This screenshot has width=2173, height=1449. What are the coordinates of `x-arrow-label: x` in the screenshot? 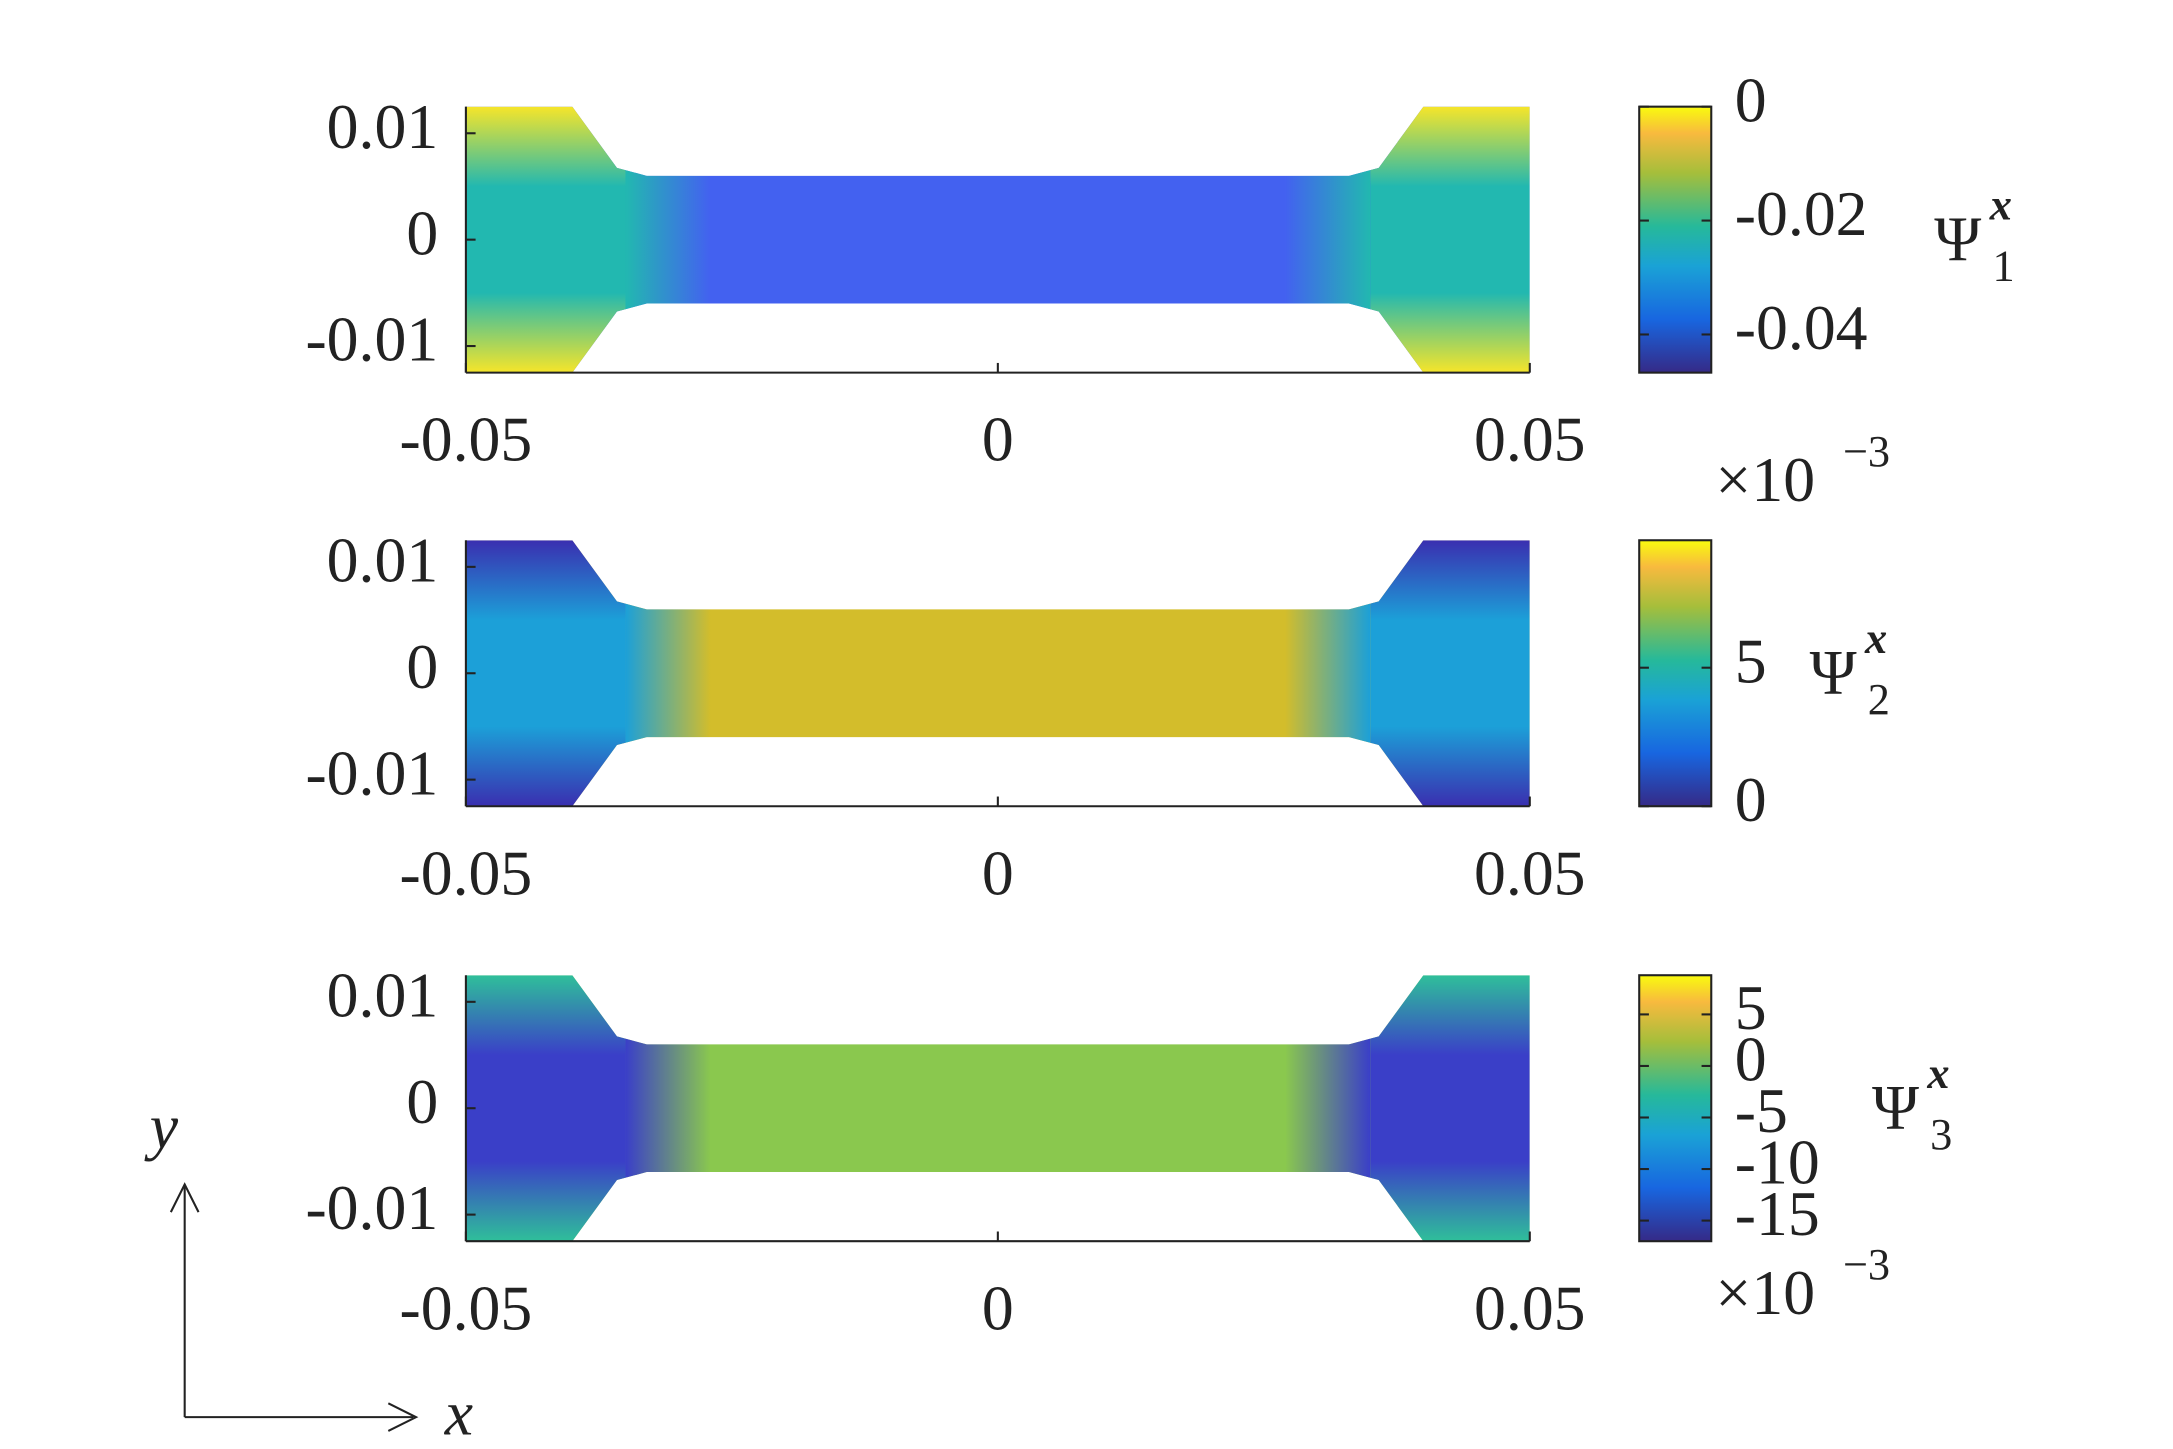 It's located at (458, 1413).